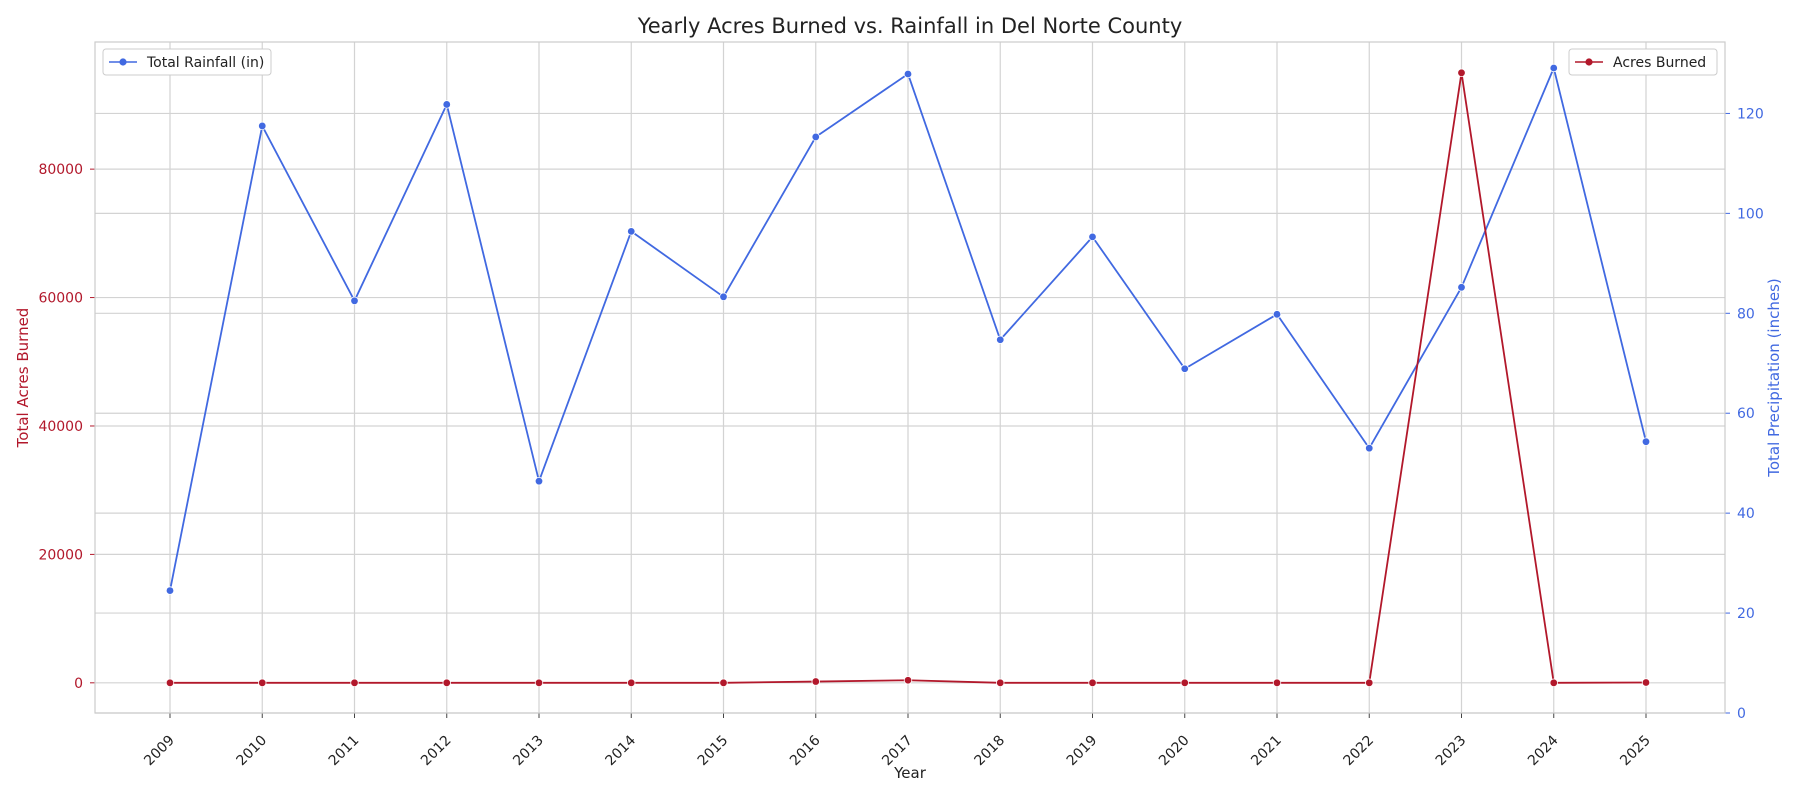  I want to click on x-tick-label: 2013, so click(528, 751).